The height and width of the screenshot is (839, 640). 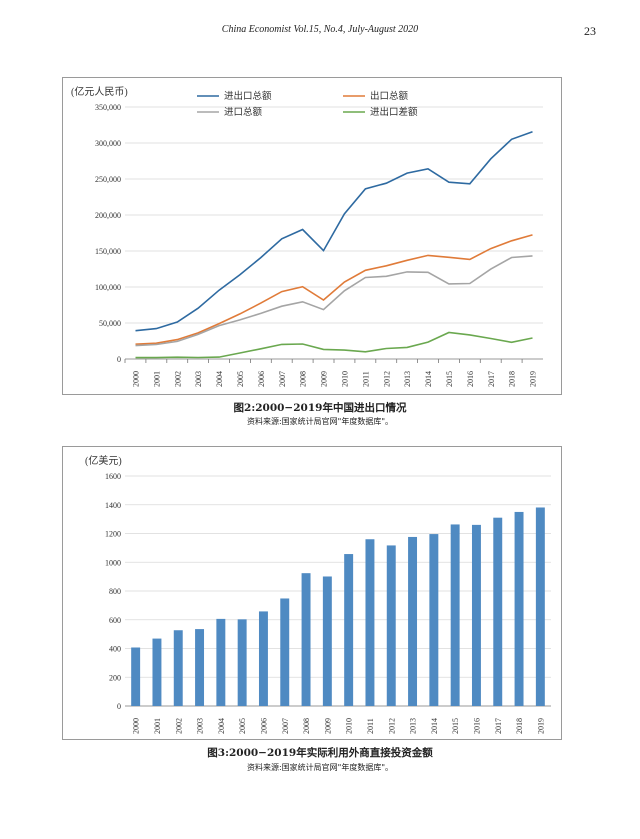 I want to click on figure-2-source: 资料来源:国家统计局官网"年度数据库"。, so click(x=320, y=421).